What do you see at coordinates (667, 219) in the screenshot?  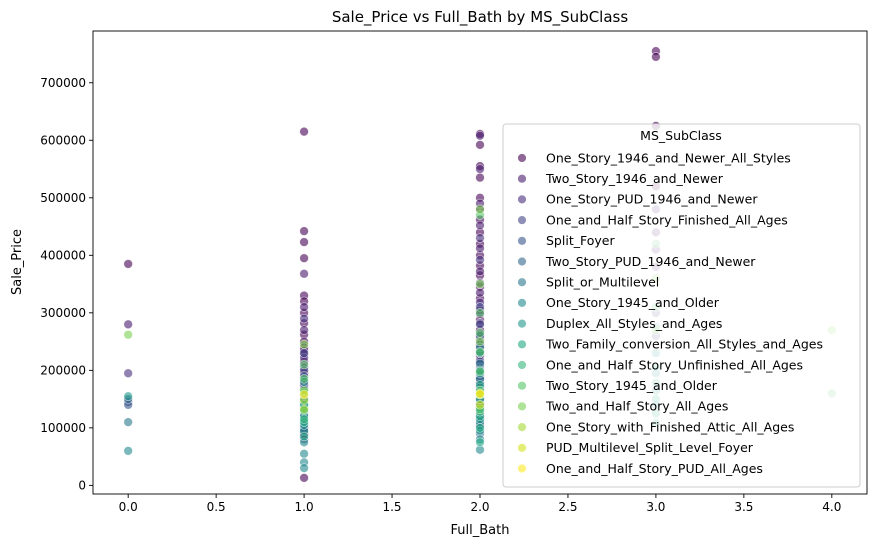 I see `legend-label: One_and_Half_Story_Finished_All_Ages` at bounding box center [667, 219].